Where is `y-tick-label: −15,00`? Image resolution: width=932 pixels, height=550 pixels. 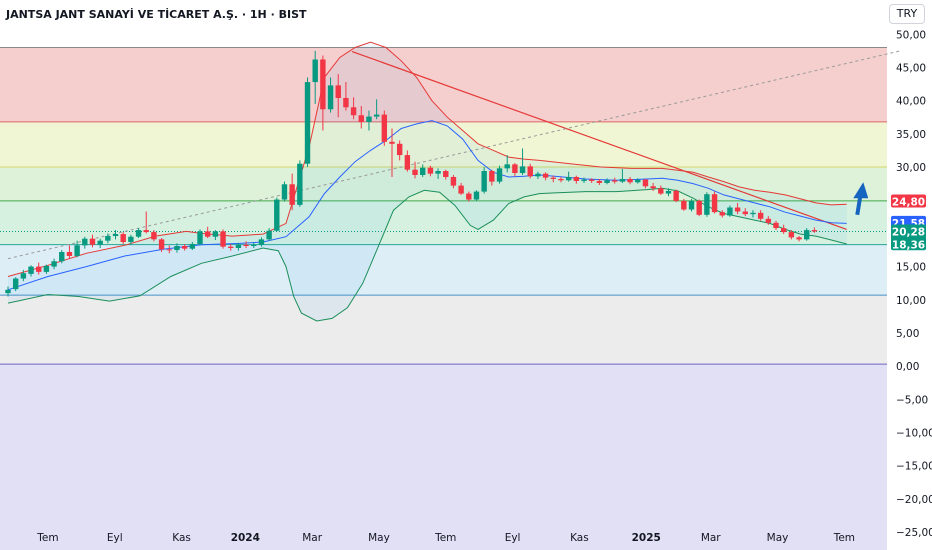
y-tick-label: −15,00 is located at coordinates (914, 467).